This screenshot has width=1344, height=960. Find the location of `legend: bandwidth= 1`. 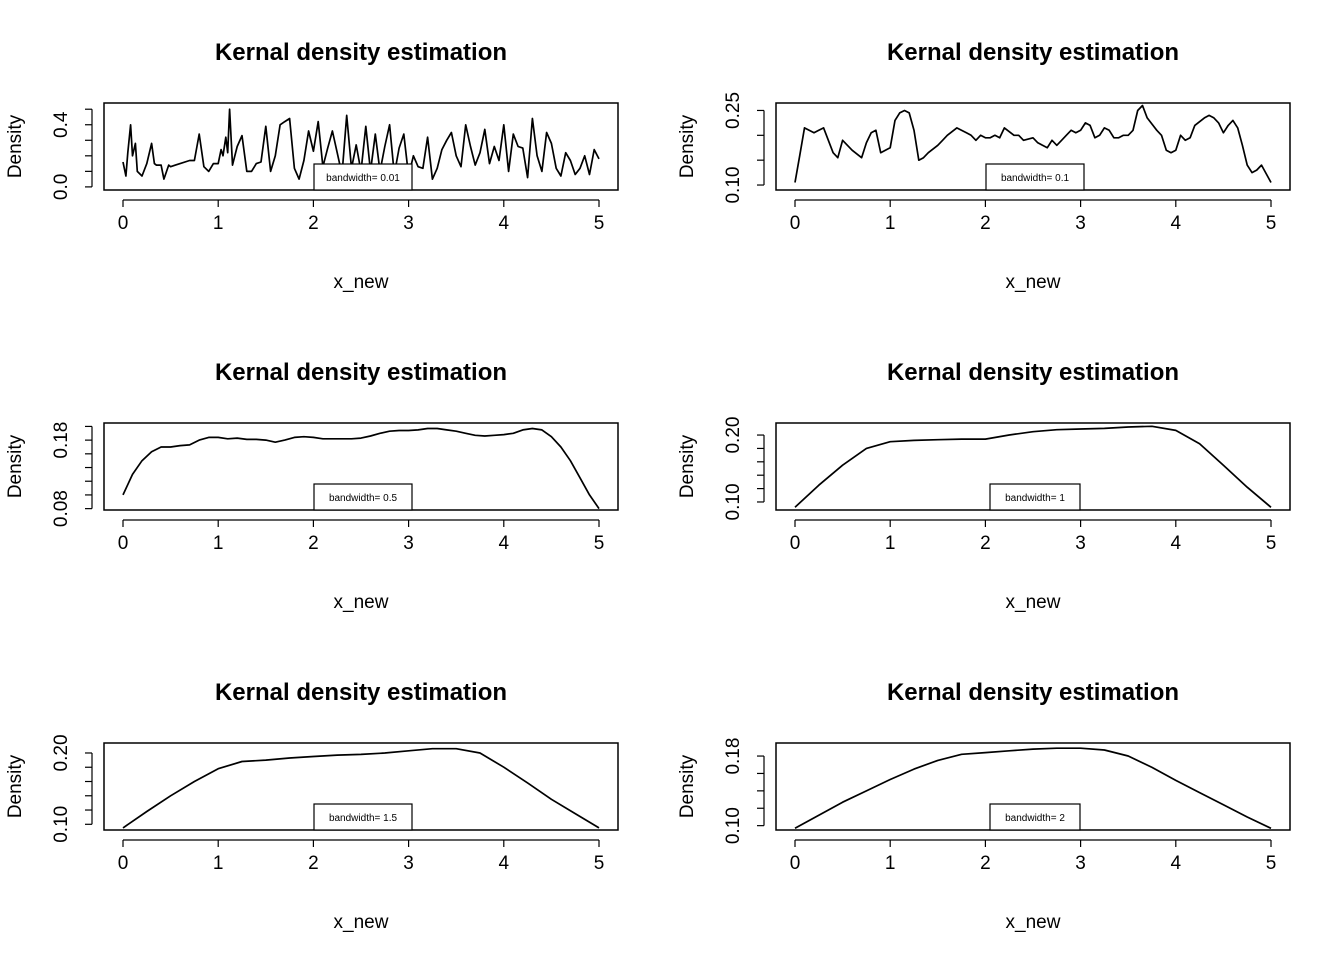

legend: bandwidth= 1 is located at coordinates (1035, 497).